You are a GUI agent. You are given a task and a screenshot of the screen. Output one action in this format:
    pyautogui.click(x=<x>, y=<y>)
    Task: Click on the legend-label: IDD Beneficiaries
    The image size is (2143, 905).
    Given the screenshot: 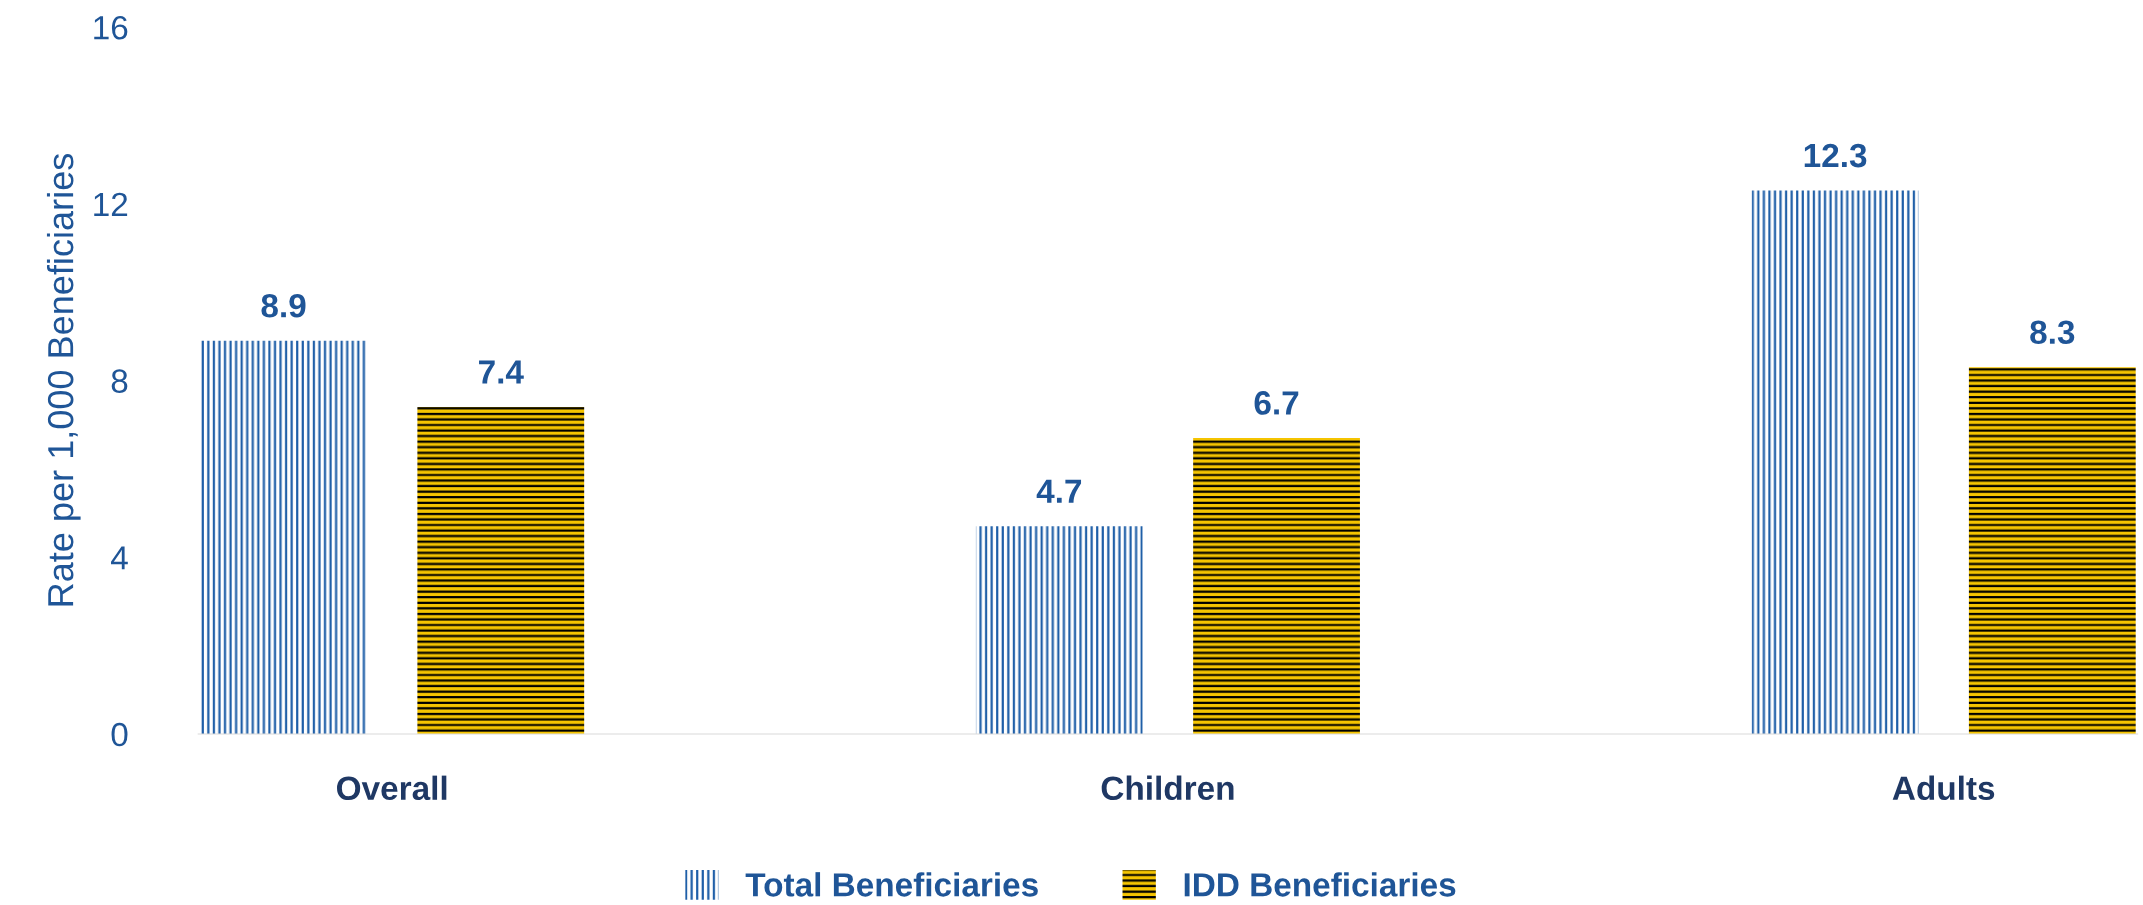 What is the action you would take?
    pyautogui.click(x=1320, y=884)
    